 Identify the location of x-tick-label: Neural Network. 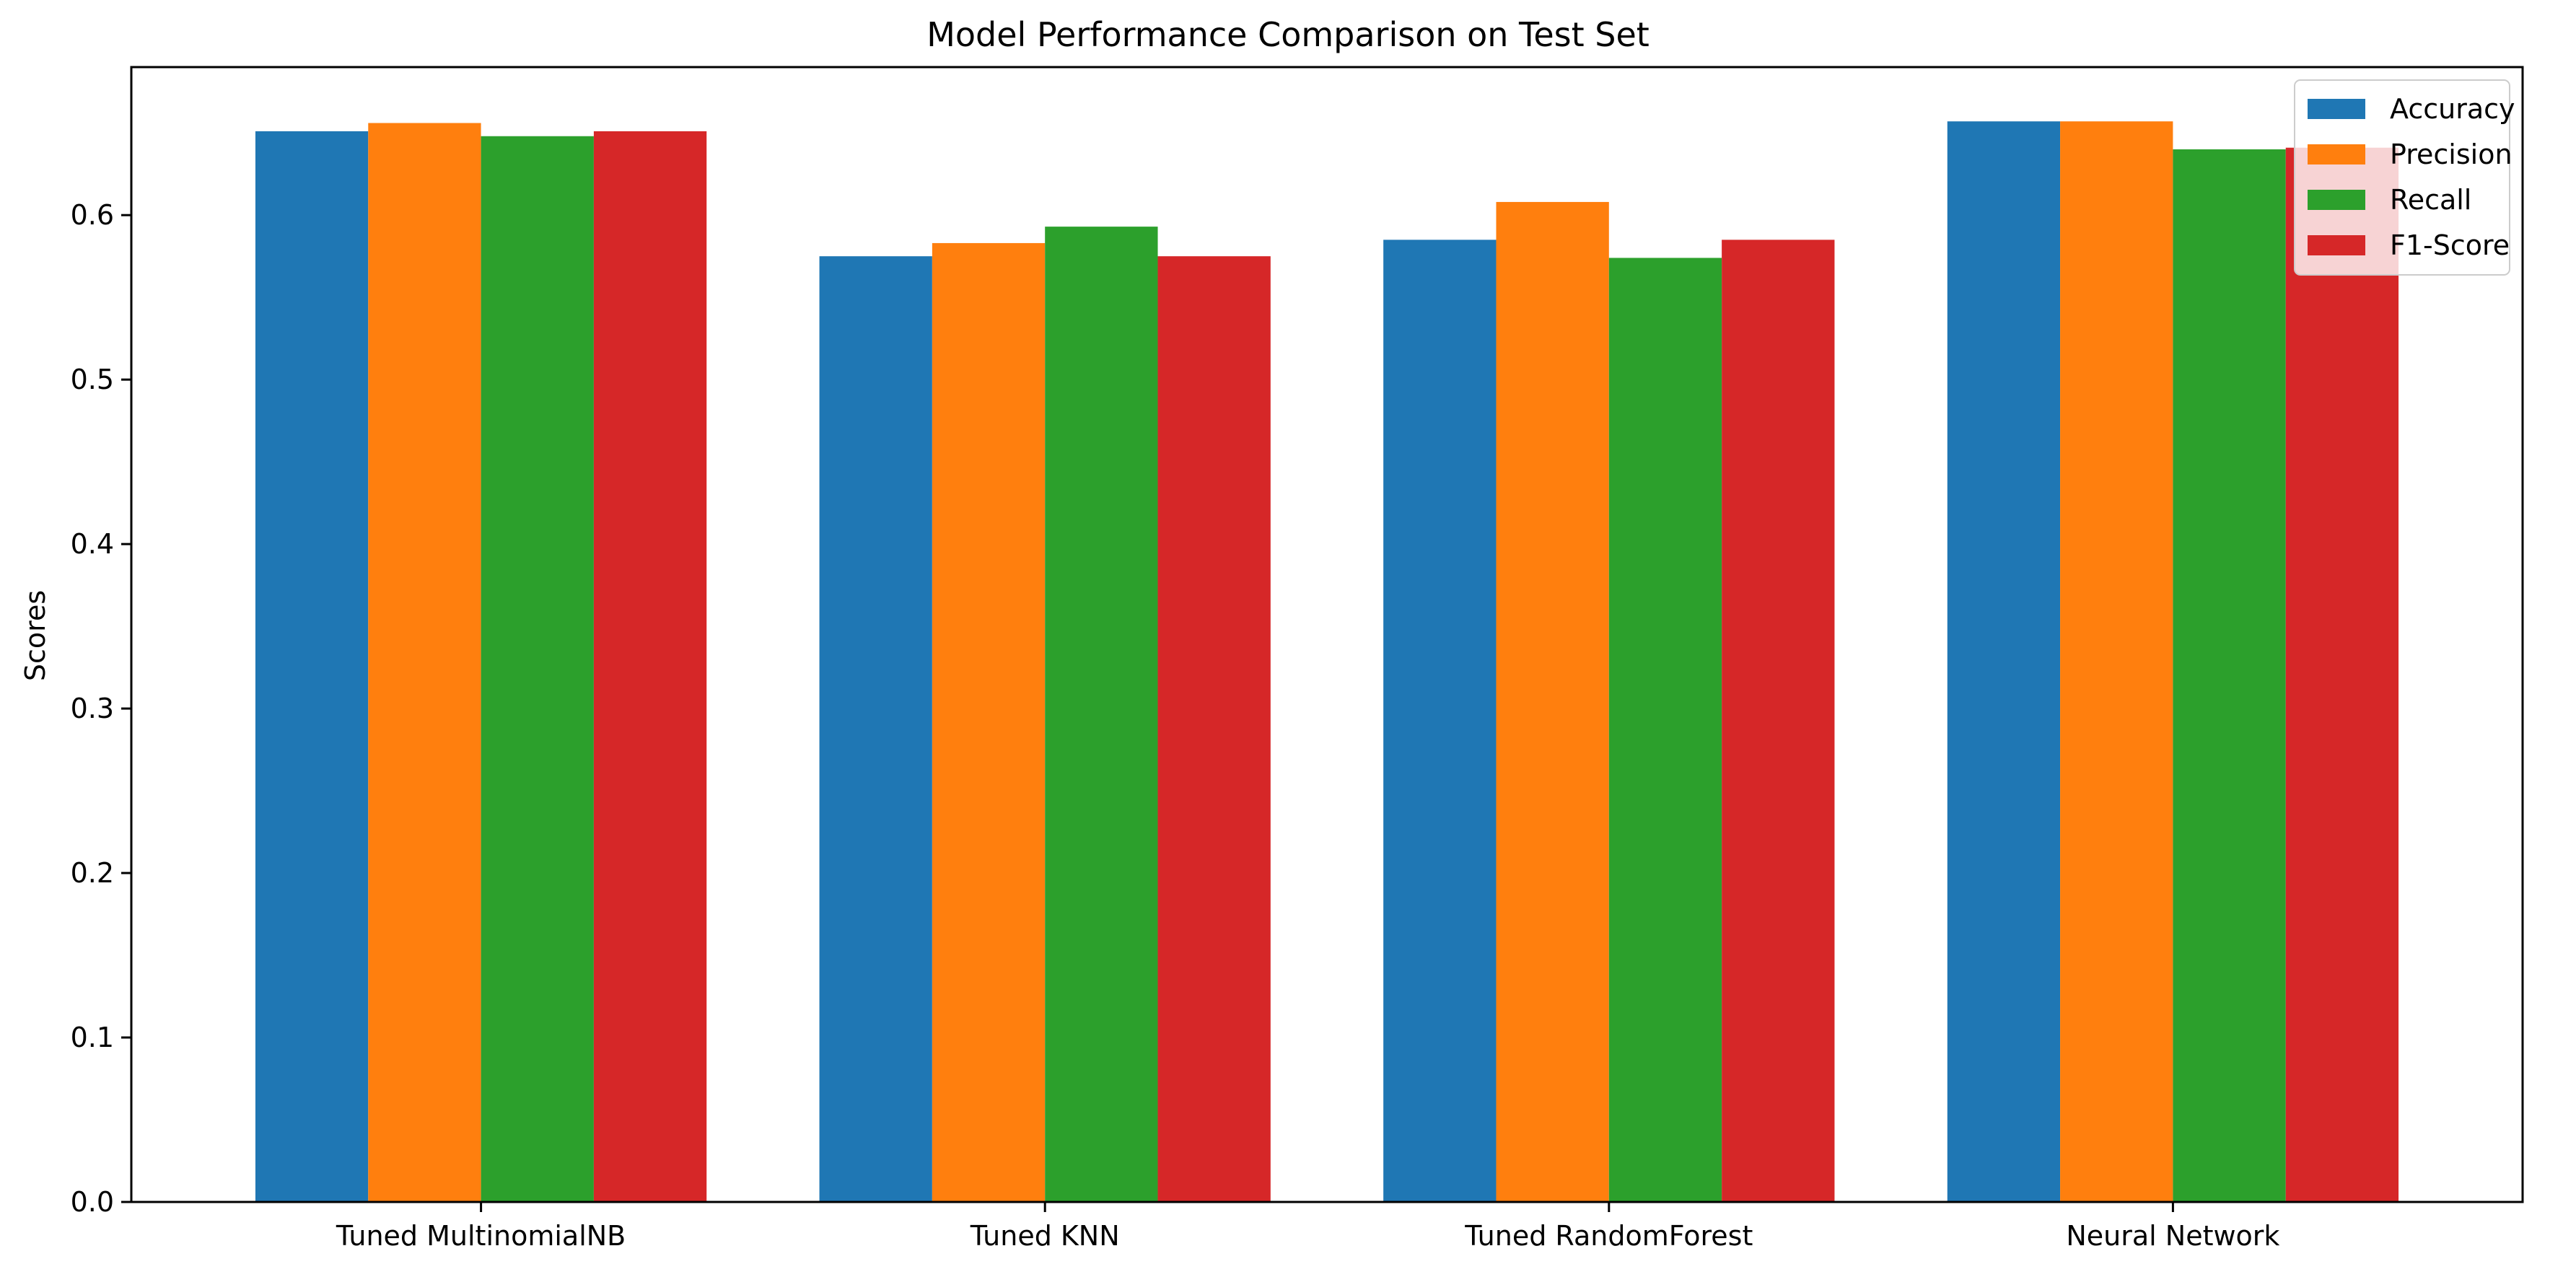
(2172, 1236).